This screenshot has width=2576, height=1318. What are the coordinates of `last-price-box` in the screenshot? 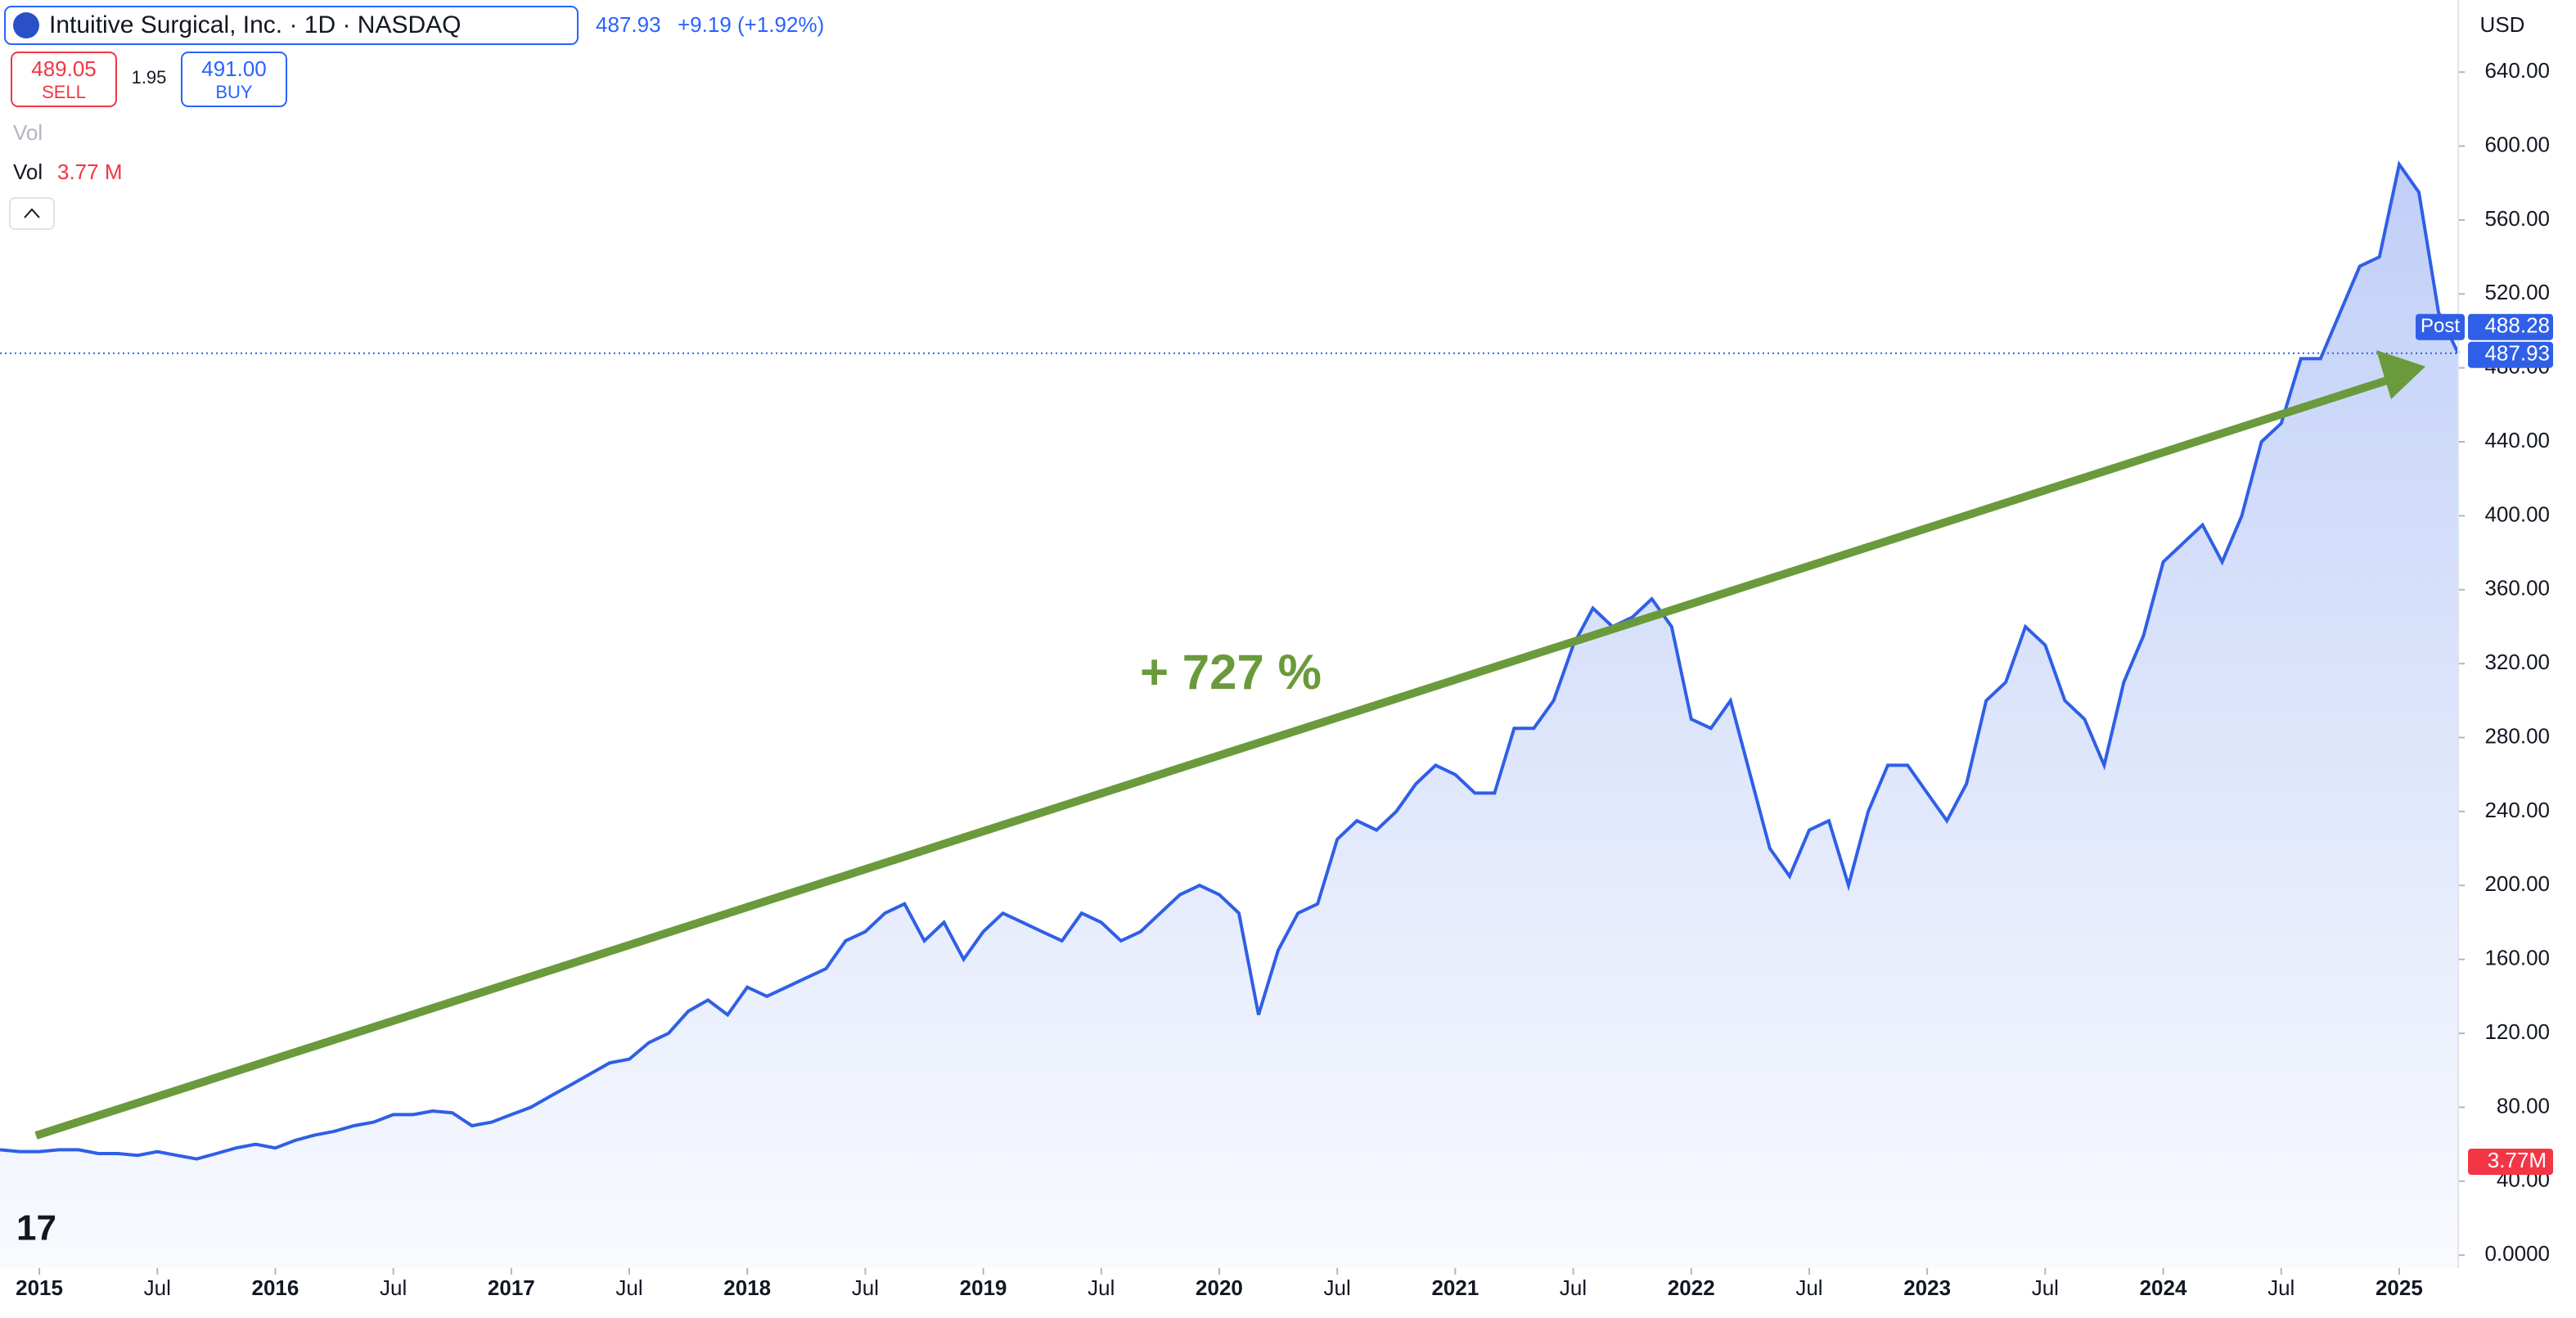 It's located at (2510, 355).